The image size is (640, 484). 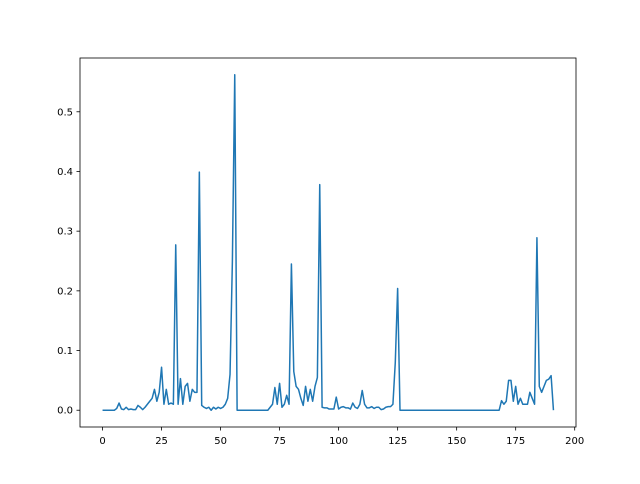 I want to click on x-tick-label: 25, so click(x=161, y=441).